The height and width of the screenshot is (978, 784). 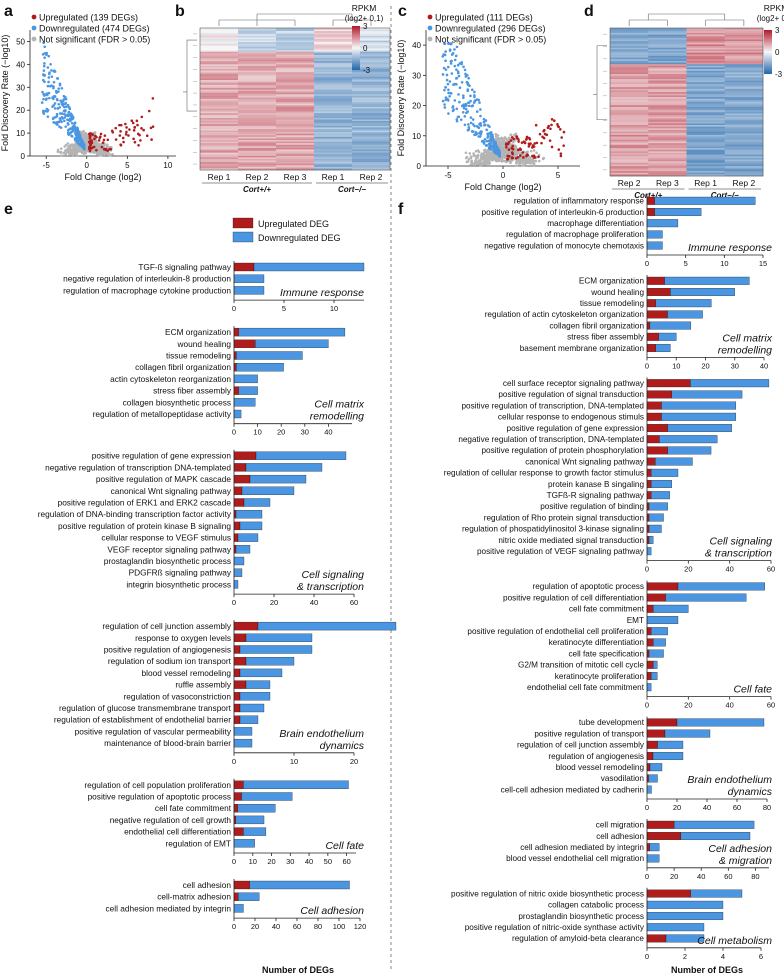 What do you see at coordinates (707, 970) in the screenshot?
I see `x-axis-label: Number of DEGs` at bounding box center [707, 970].